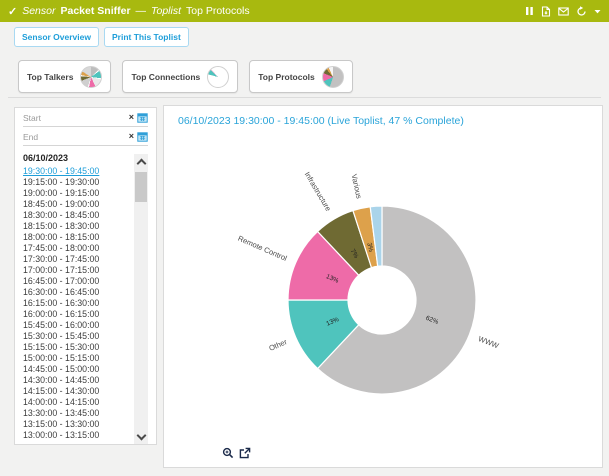 Image resolution: width=609 pixels, height=476 pixels. Describe the element at coordinates (56, 37) in the screenshot. I see `sensor-overview-button: Sensor Overview` at that location.